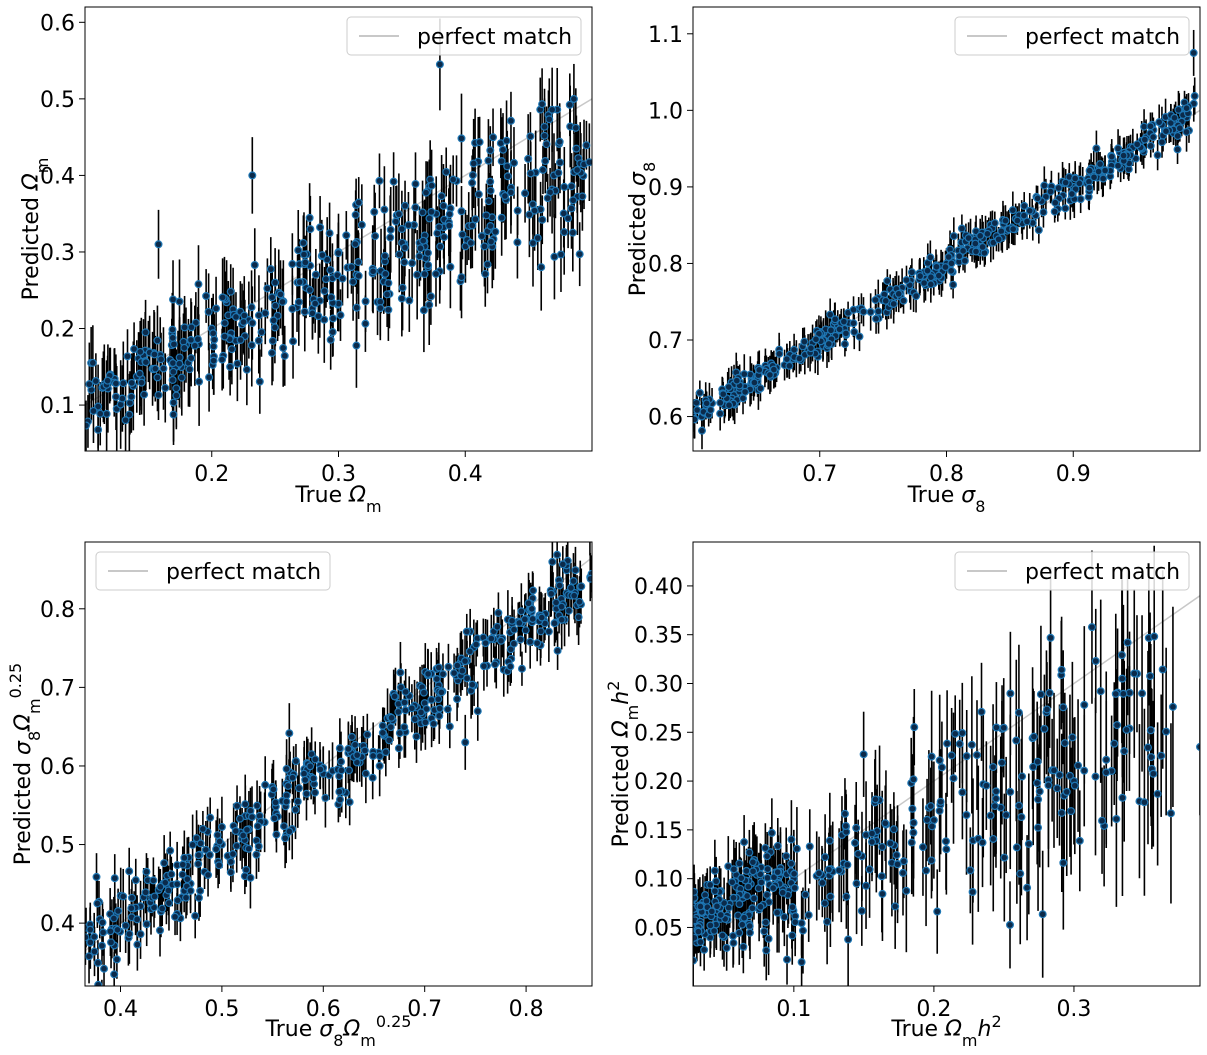 The height and width of the screenshot is (1055, 1207). What do you see at coordinates (57, 330) in the screenshot?
I see `y-tick-label: 0.2` at bounding box center [57, 330].